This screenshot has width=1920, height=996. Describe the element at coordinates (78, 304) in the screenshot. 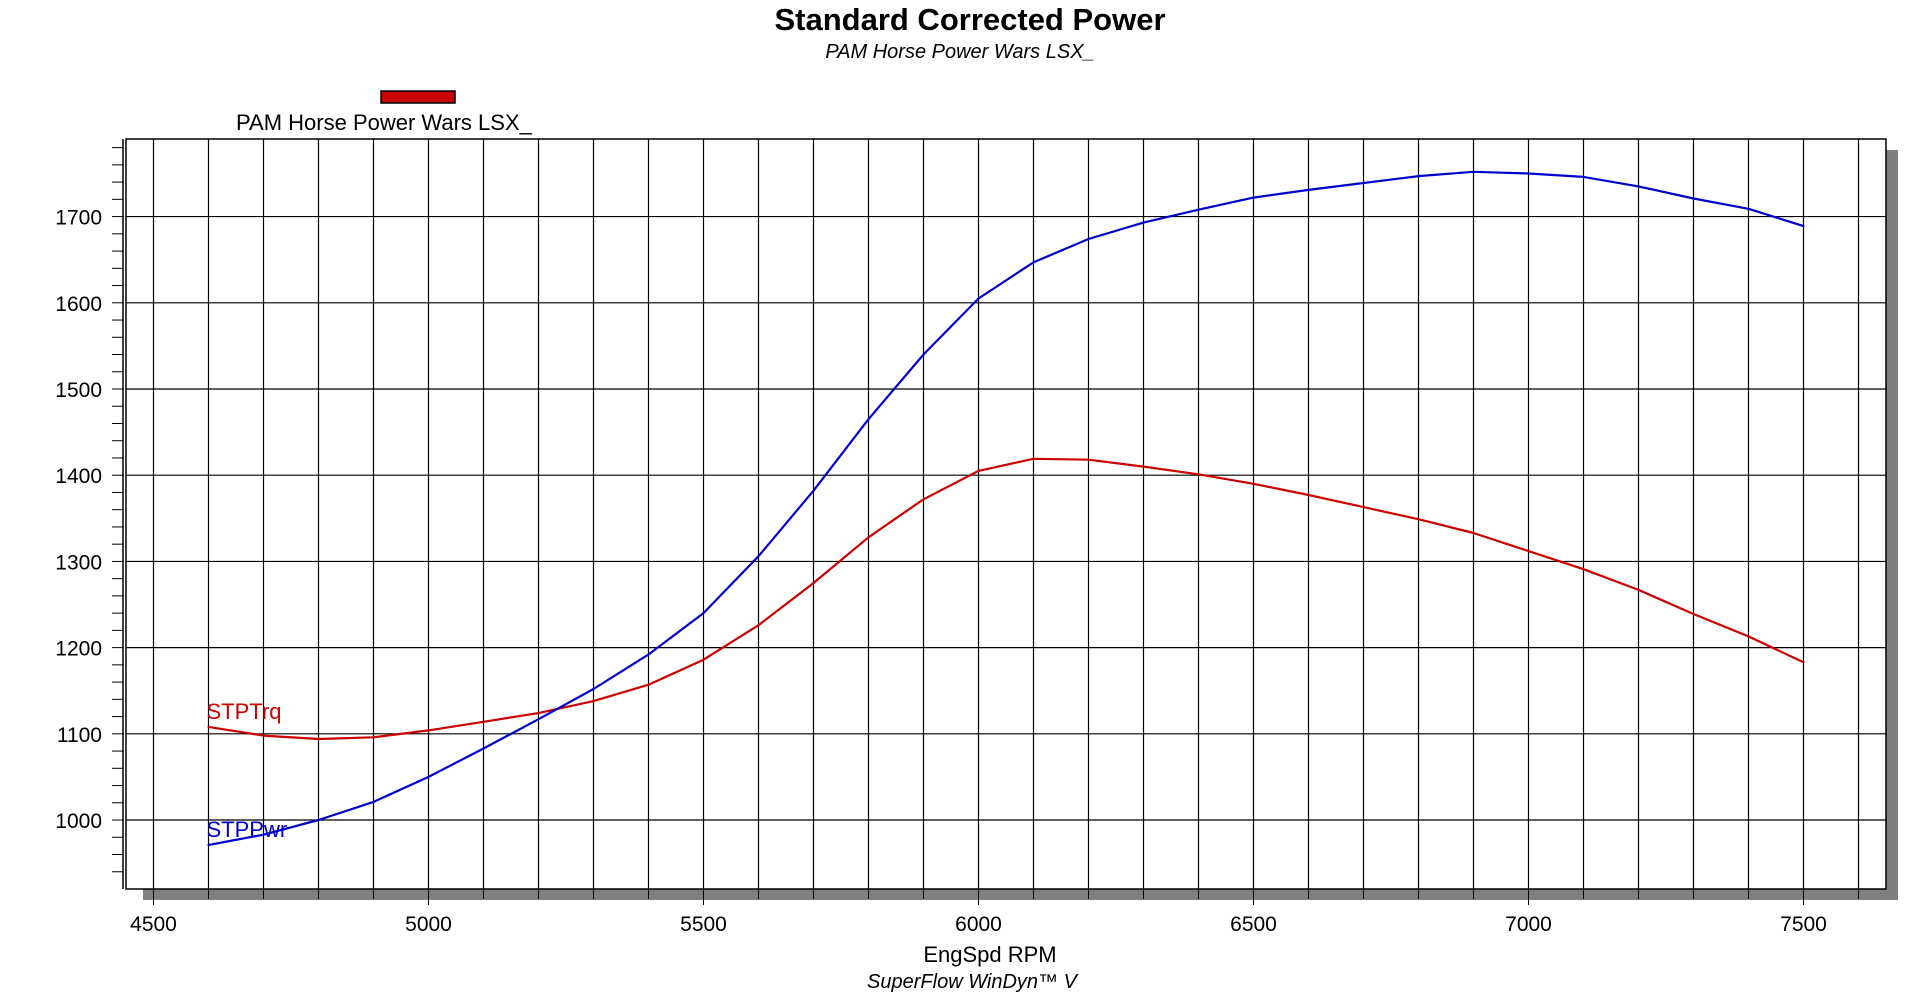

I see `y-tick-label: 1600` at that location.